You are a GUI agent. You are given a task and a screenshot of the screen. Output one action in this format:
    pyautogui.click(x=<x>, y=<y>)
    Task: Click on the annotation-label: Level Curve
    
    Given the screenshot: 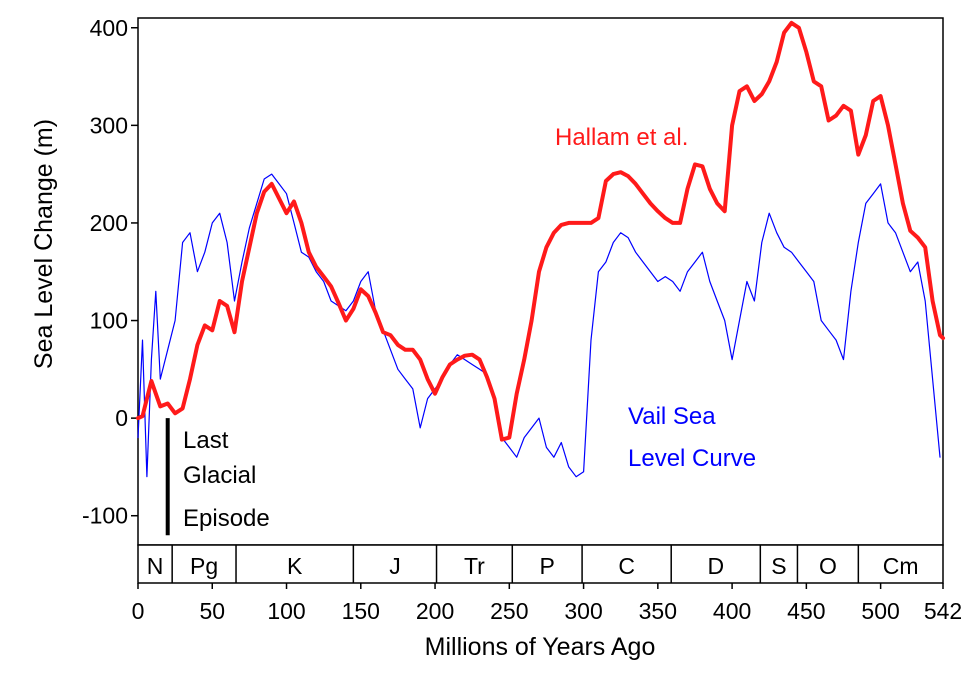 What is the action you would take?
    pyautogui.click(x=692, y=458)
    